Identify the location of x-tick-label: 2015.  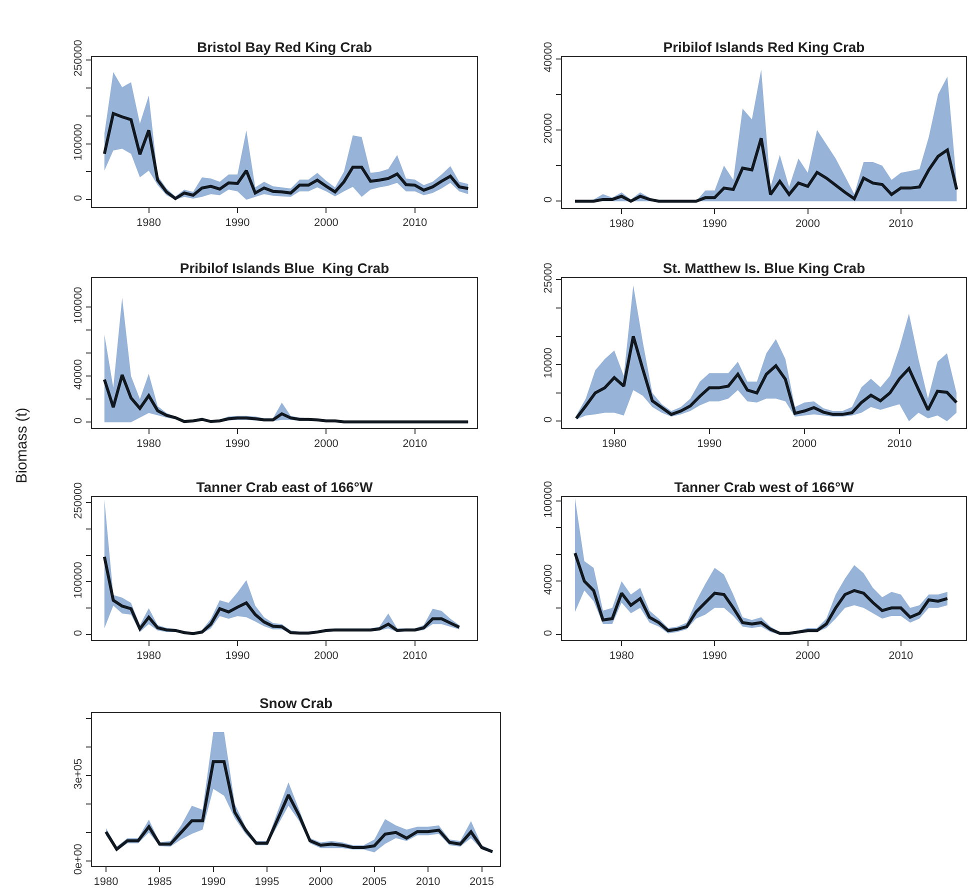
(482, 882).